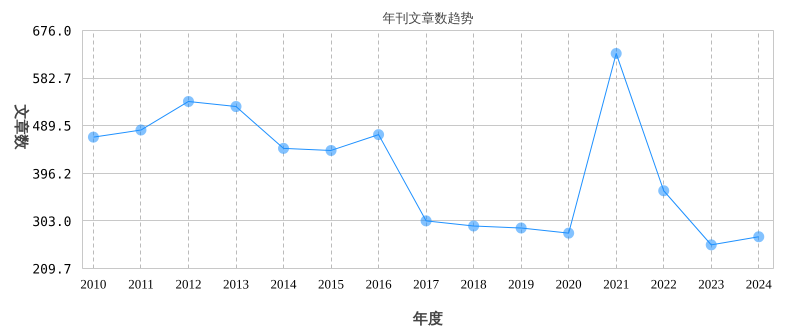 This screenshot has height=330, width=798. Describe the element at coordinates (379, 284) in the screenshot. I see `x-tick-label: 2016` at that location.